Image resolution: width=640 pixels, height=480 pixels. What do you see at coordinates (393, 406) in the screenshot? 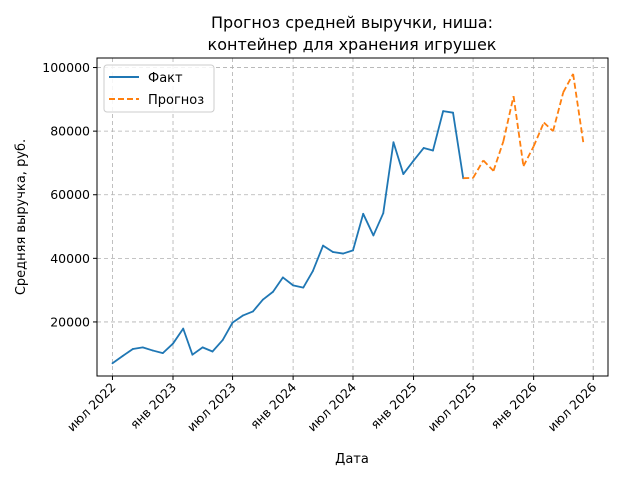
I see `x-tick-label: янв 2025` at bounding box center [393, 406].